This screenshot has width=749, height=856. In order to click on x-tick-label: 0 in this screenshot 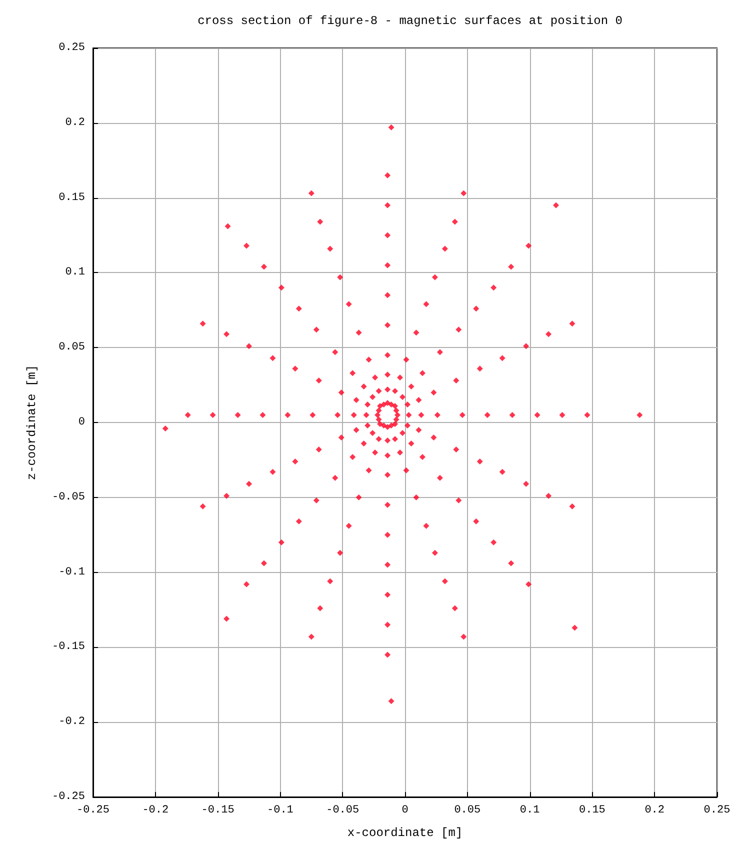, I will do `click(405, 810)`.